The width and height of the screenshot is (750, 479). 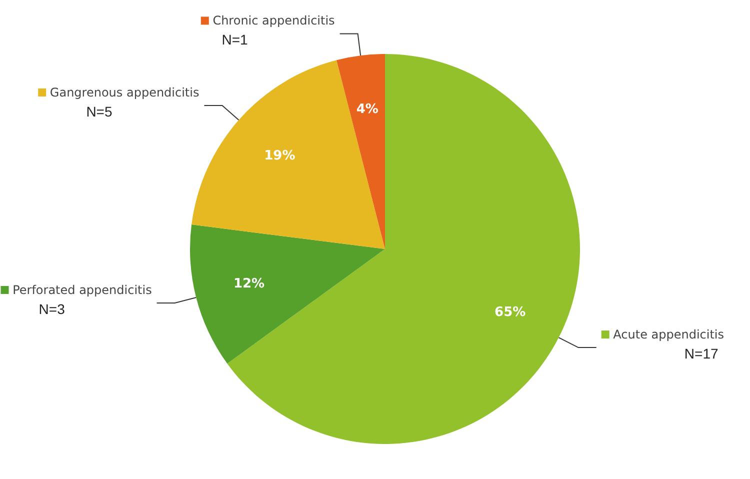 What do you see at coordinates (668, 335) in the screenshot?
I see `legend-label: Acute appendicitis` at bounding box center [668, 335].